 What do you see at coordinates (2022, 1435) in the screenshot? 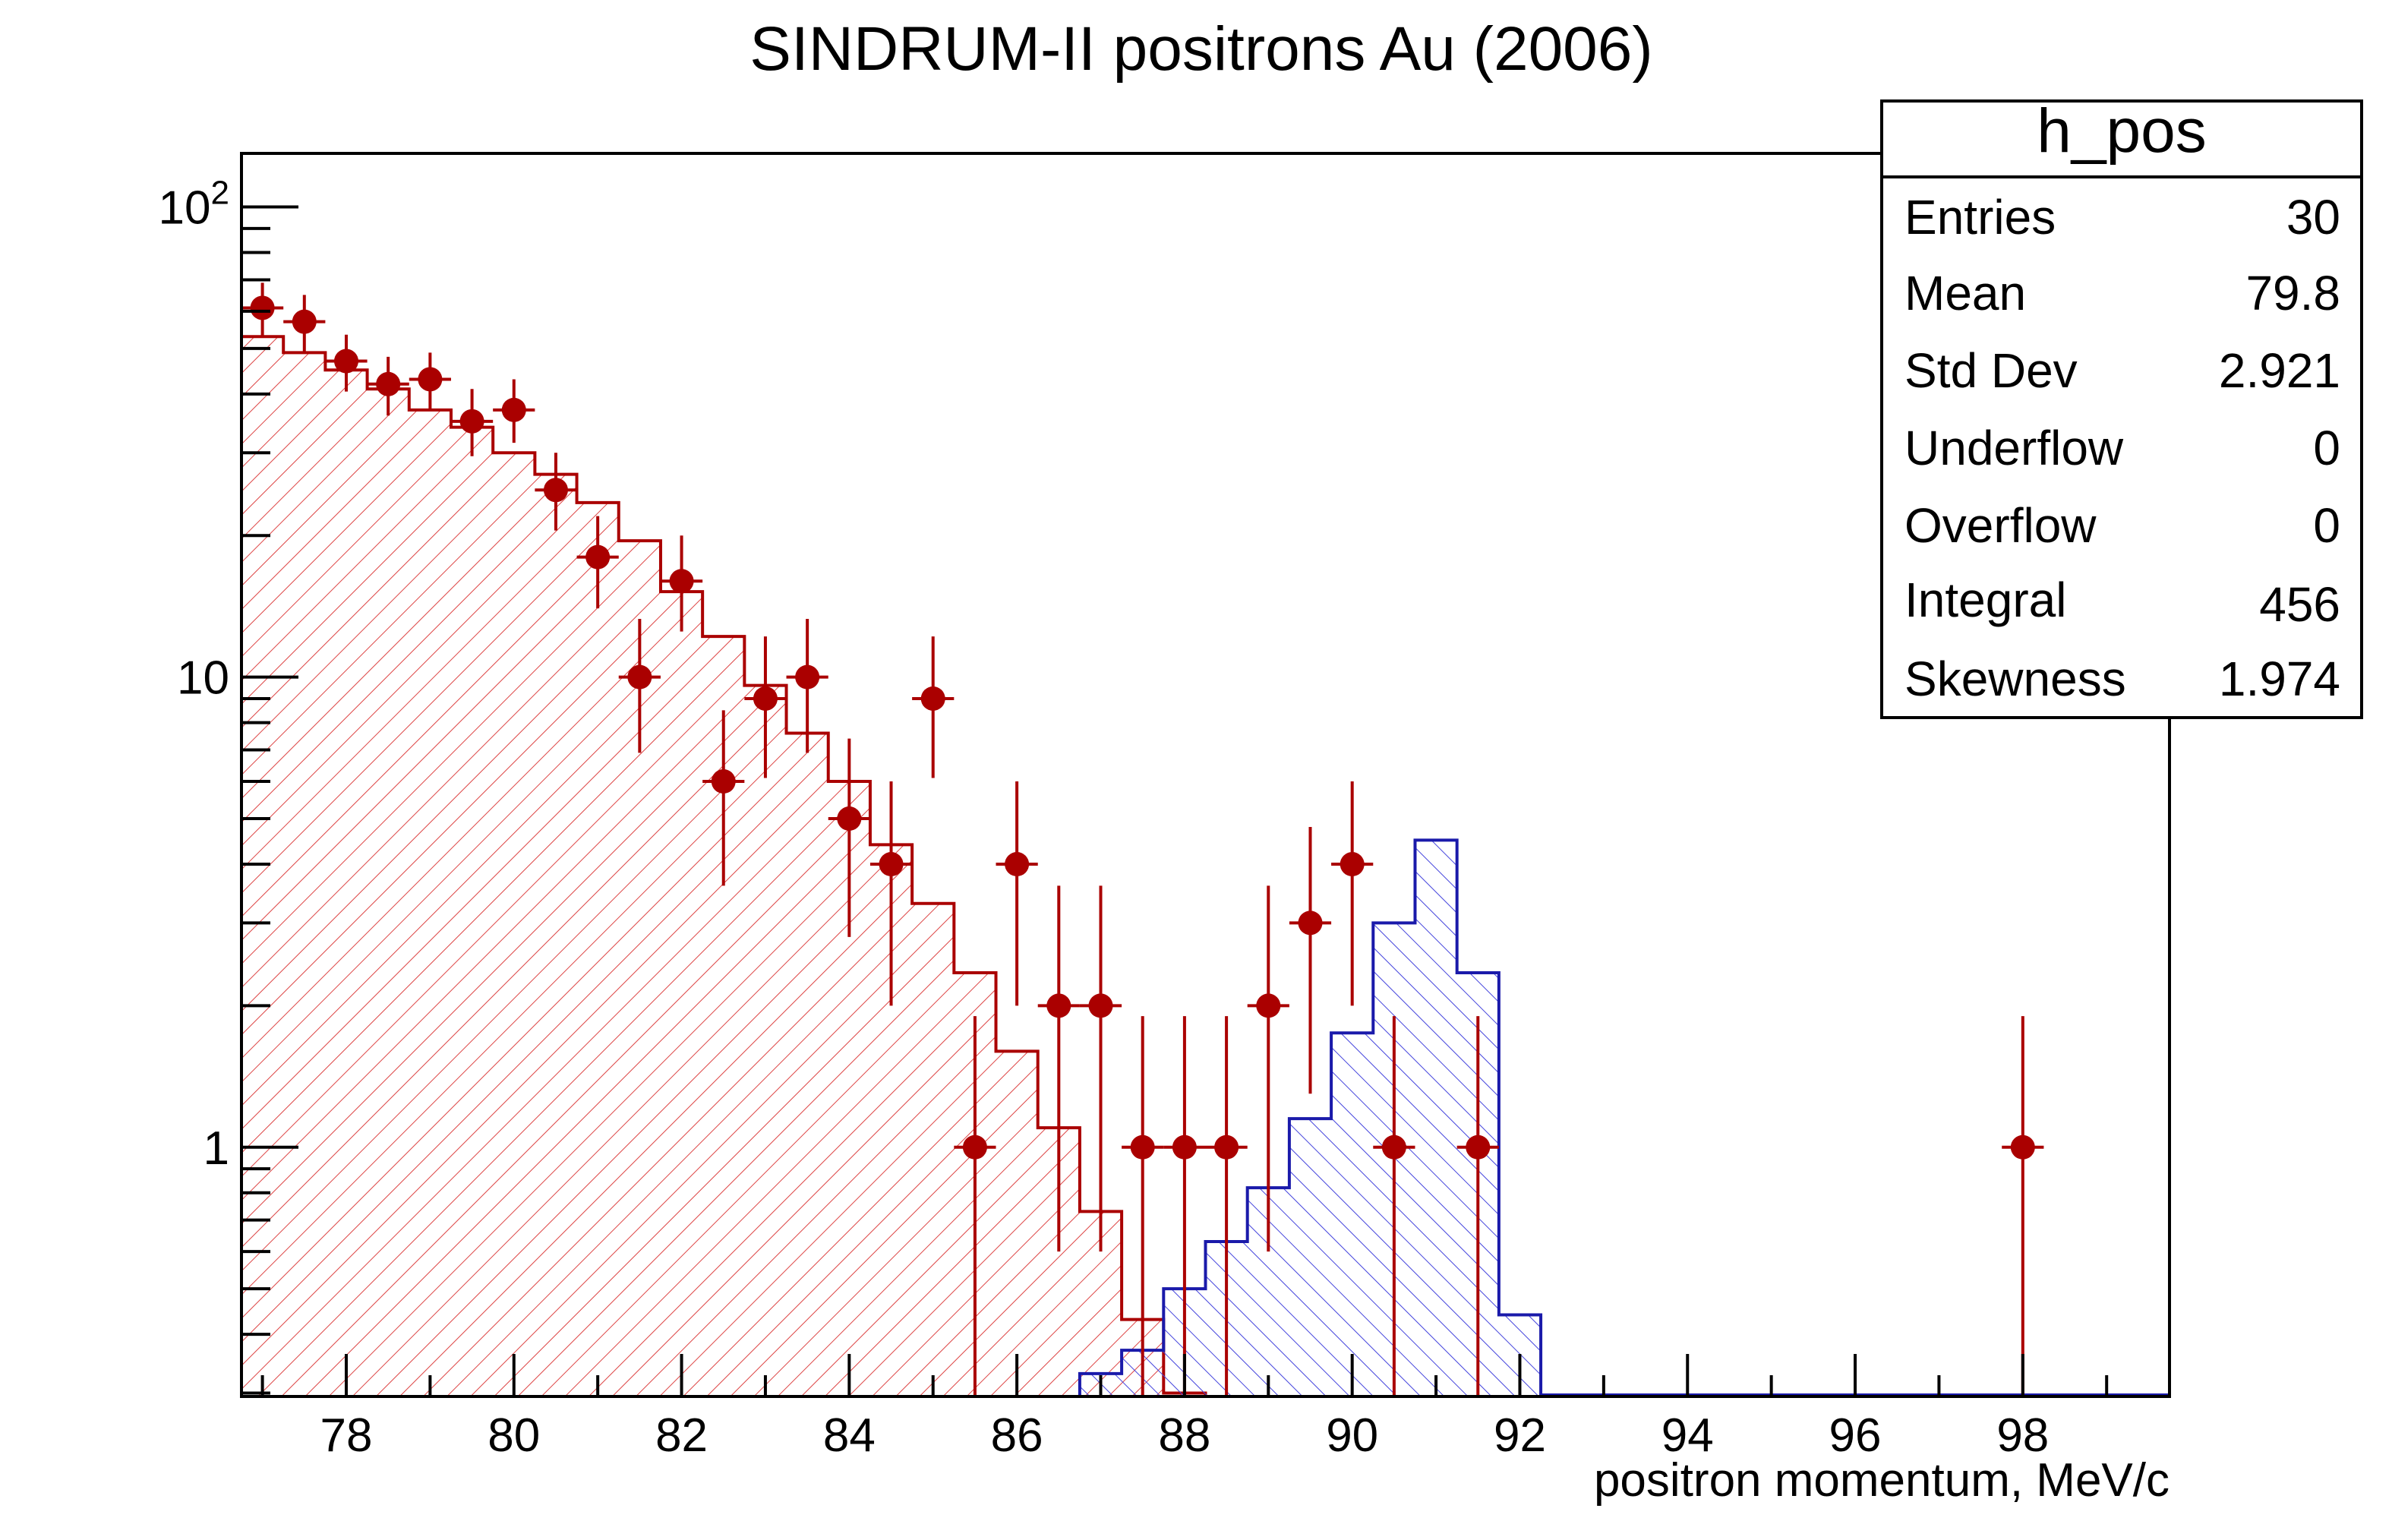
I see `x-tick-label: 98` at bounding box center [2022, 1435].